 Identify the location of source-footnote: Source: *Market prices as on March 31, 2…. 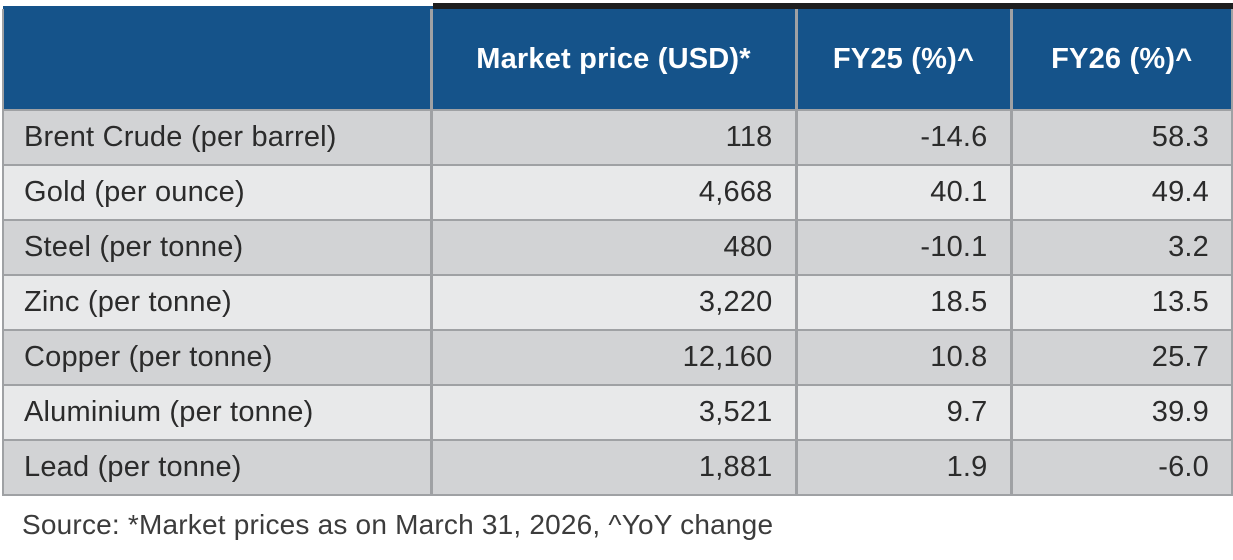
(398, 524).